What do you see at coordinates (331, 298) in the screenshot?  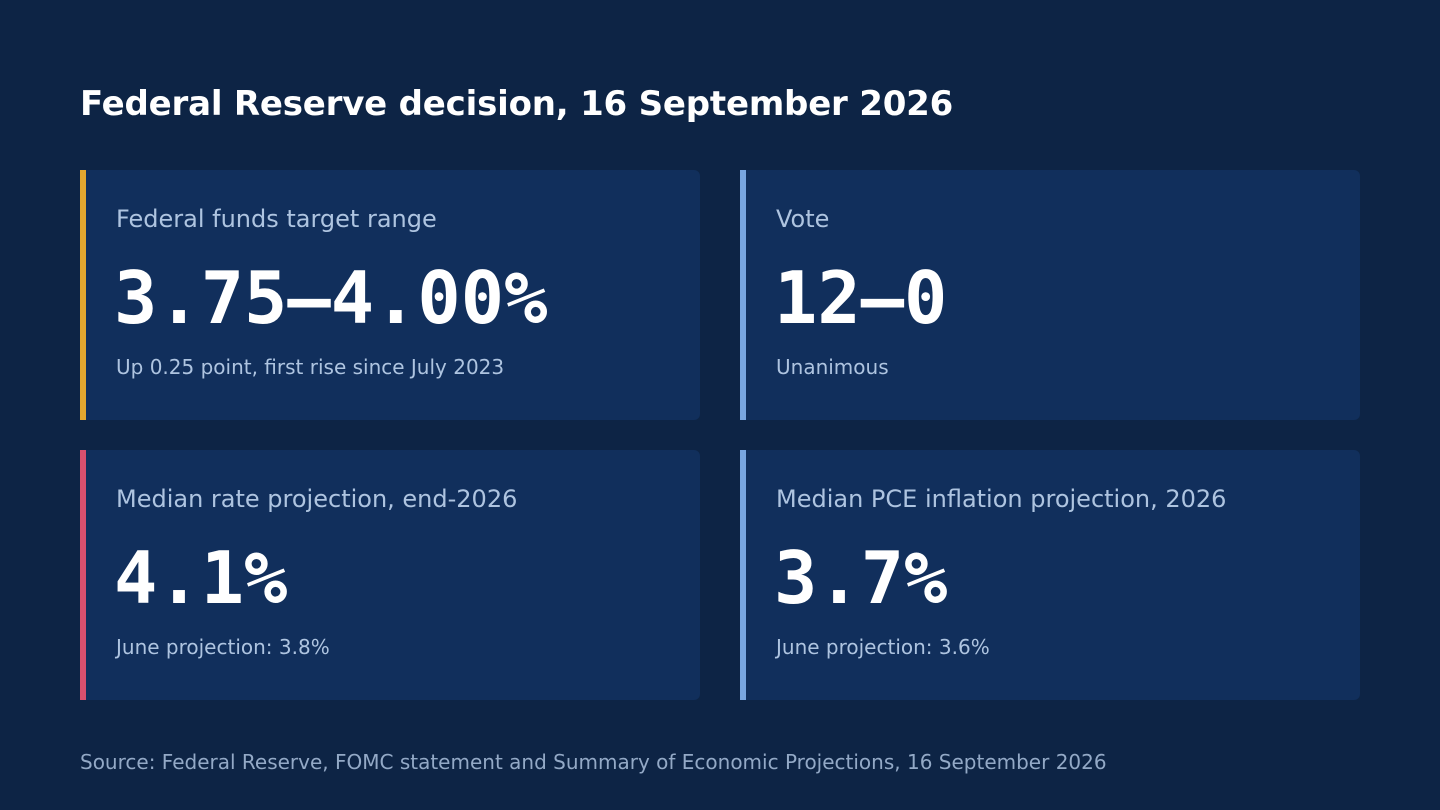 I see `card-value: 3.75–4.00%` at bounding box center [331, 298].